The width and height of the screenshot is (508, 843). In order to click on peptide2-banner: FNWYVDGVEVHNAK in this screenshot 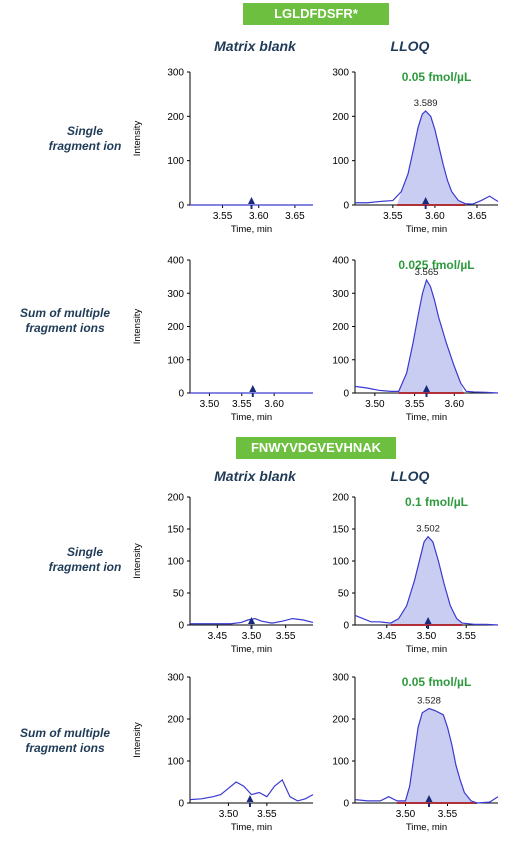, I will do `click(316, 448)`.